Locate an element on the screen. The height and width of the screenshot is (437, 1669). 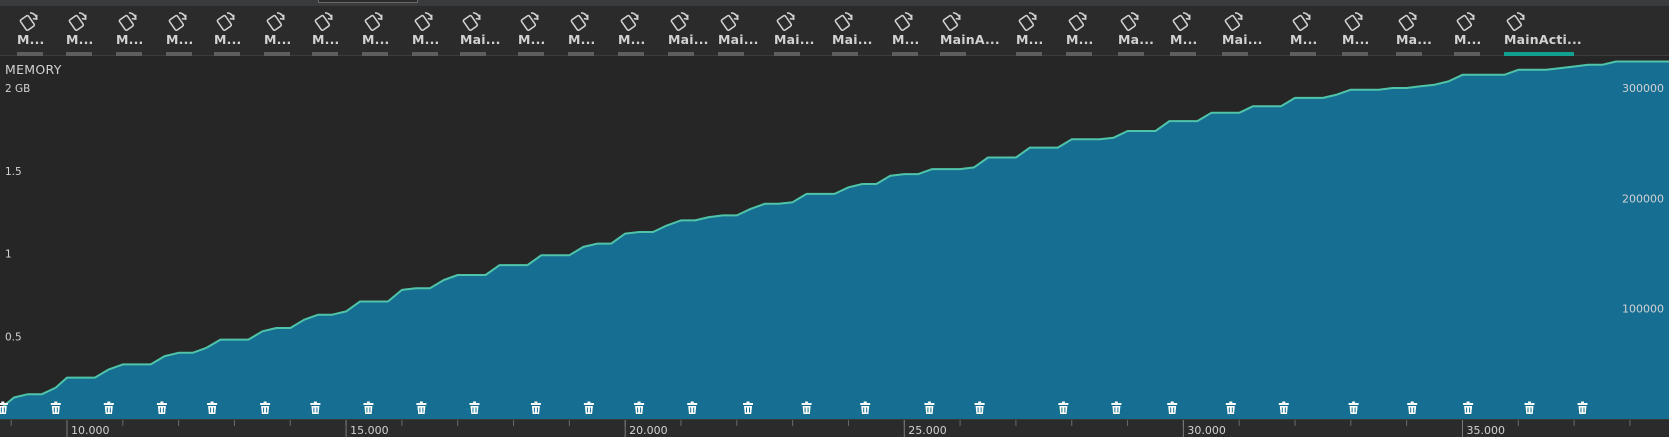
time-axis-tick-label: 20.000 is located at coordinates (648, 430).